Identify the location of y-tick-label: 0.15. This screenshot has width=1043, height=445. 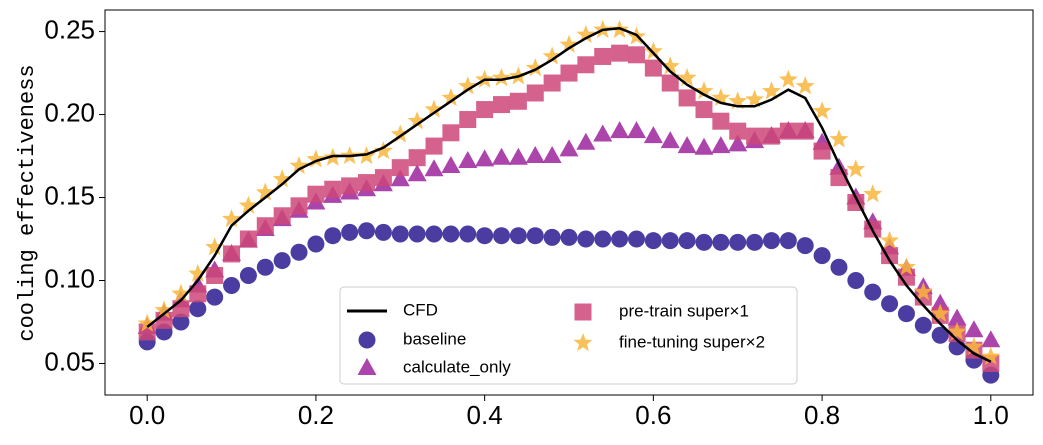
(69, 195).